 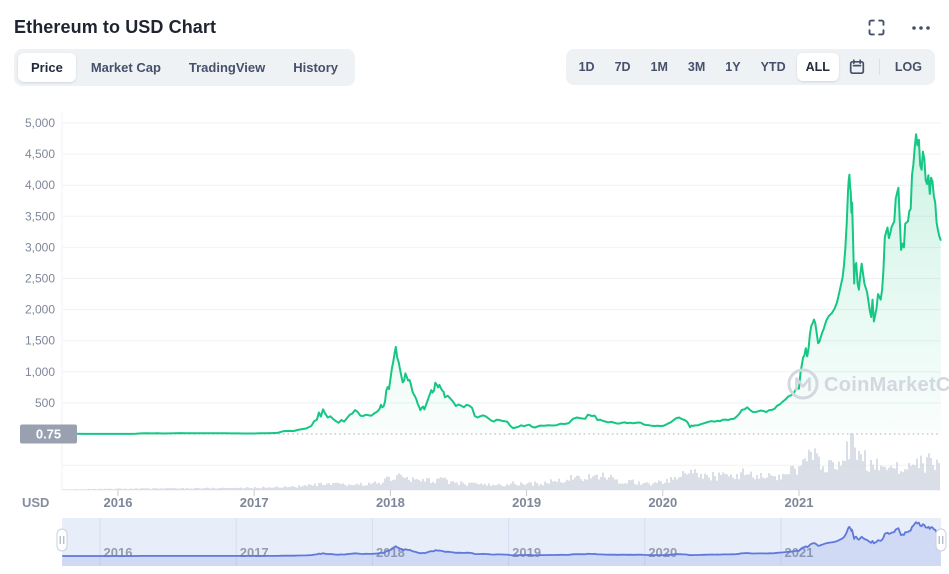 What do you see at coordinates (732, 67) in the screenshot?
I see `range-1y: 1Y` at bounding box center [732, 67].